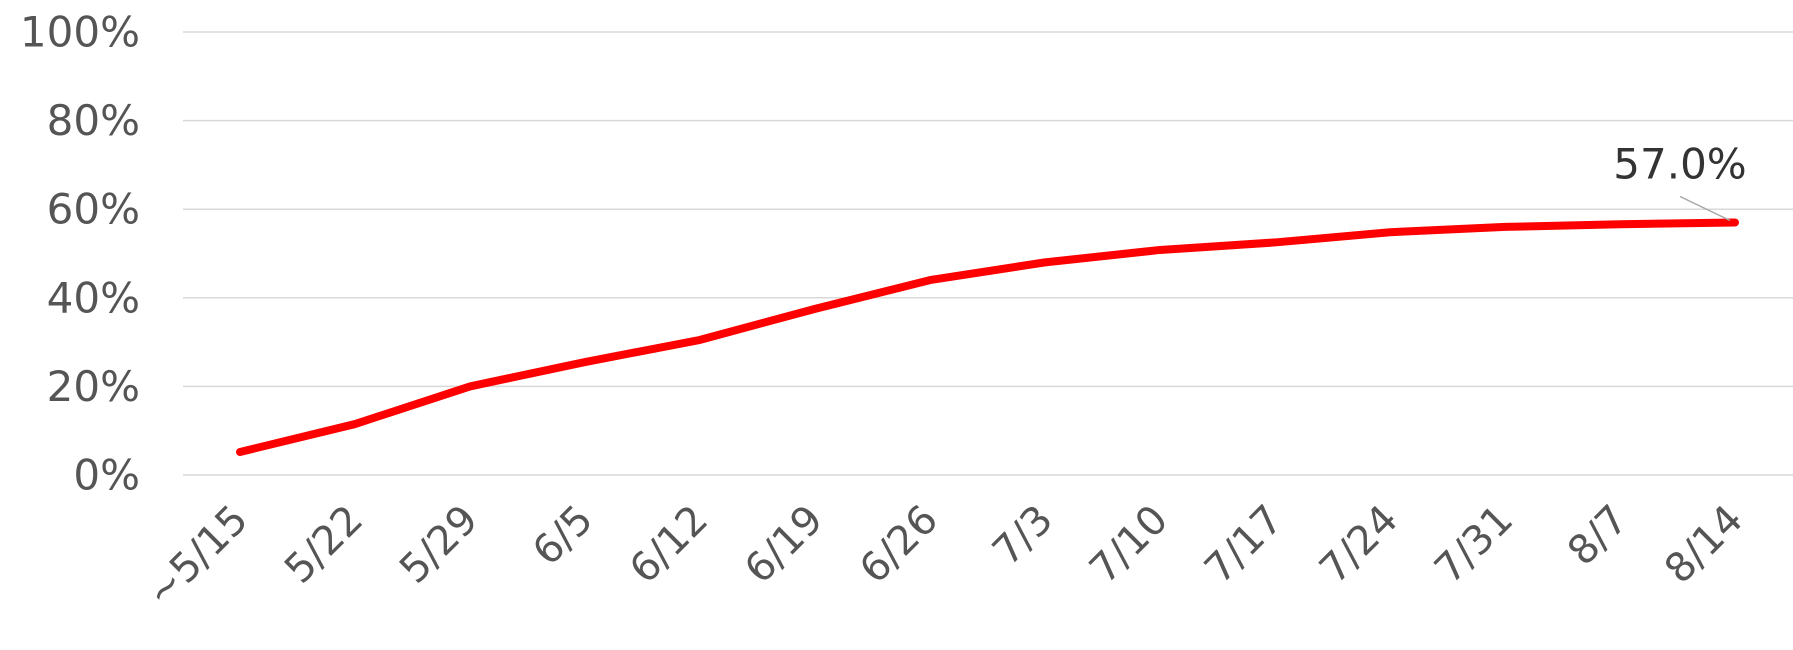 This screenshot has width=1793, height=650. Describe the element at coordinates (1679, 163) in the screenshot. I see `data-label: 57.0%` at that location.